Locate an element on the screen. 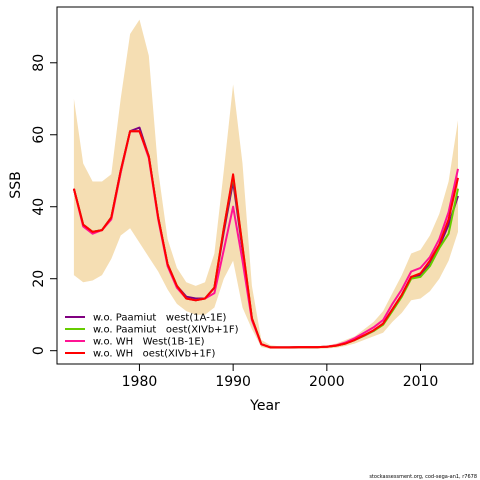 This screenshot has height=480, width=480. x-tick-label: 2010 is located at coordinates (421, 382).